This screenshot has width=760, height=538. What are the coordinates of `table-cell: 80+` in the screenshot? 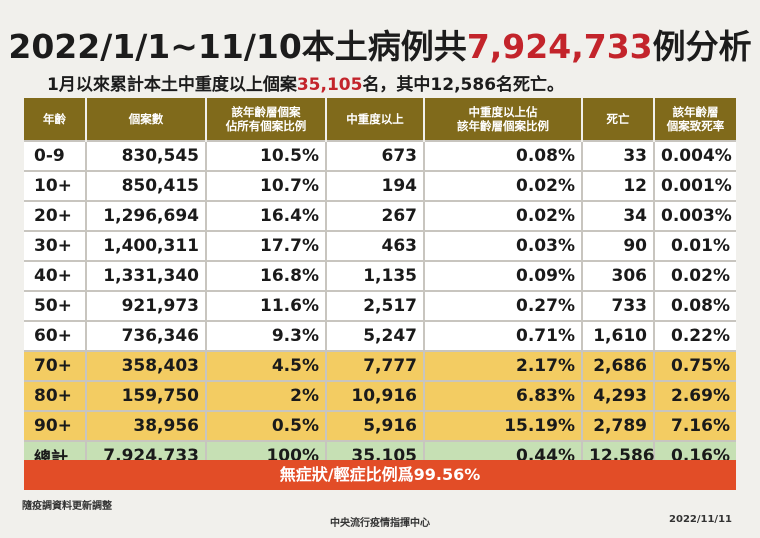 It's located at (55, 395).